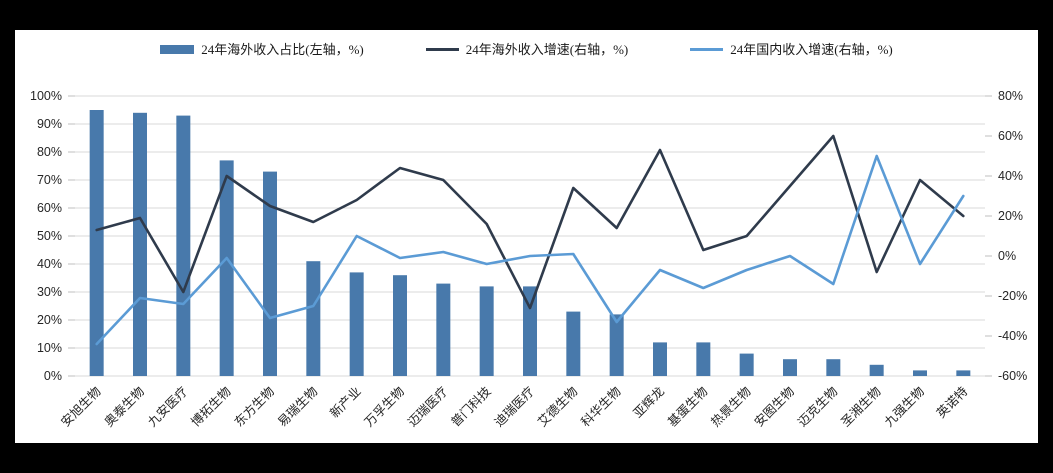  I want to click on x-axis-label: 九强生物, so click(904, 406).